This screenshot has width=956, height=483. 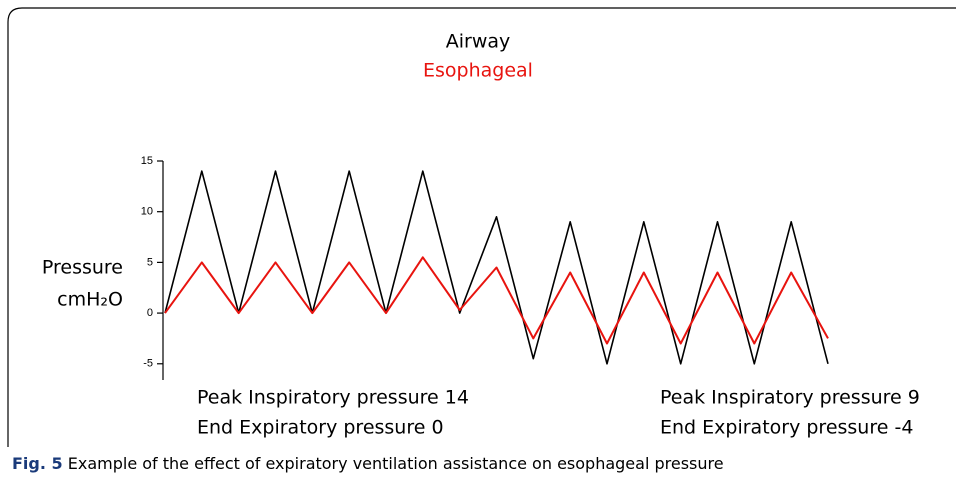 What do you see at coordinates (790, 398) in the screenshot?
I see `annotation: Peak Inspiratory pressure 9` at bounding box center [790, 398].